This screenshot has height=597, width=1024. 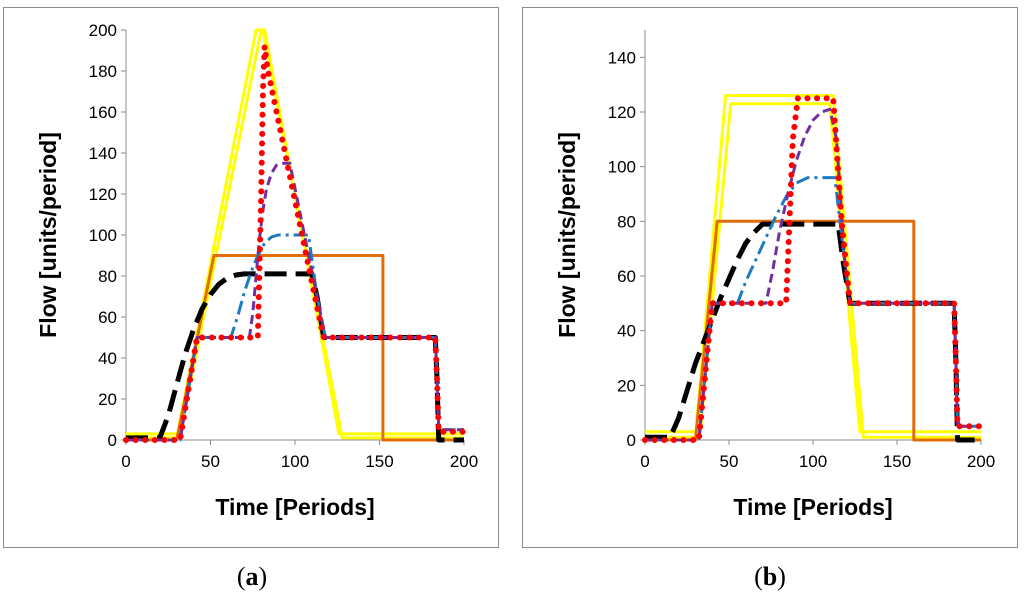 What do you see at coordinates (103, 112) in the screenshot?
I see `y-tick-label: 160` at bounding box center [103, 112].